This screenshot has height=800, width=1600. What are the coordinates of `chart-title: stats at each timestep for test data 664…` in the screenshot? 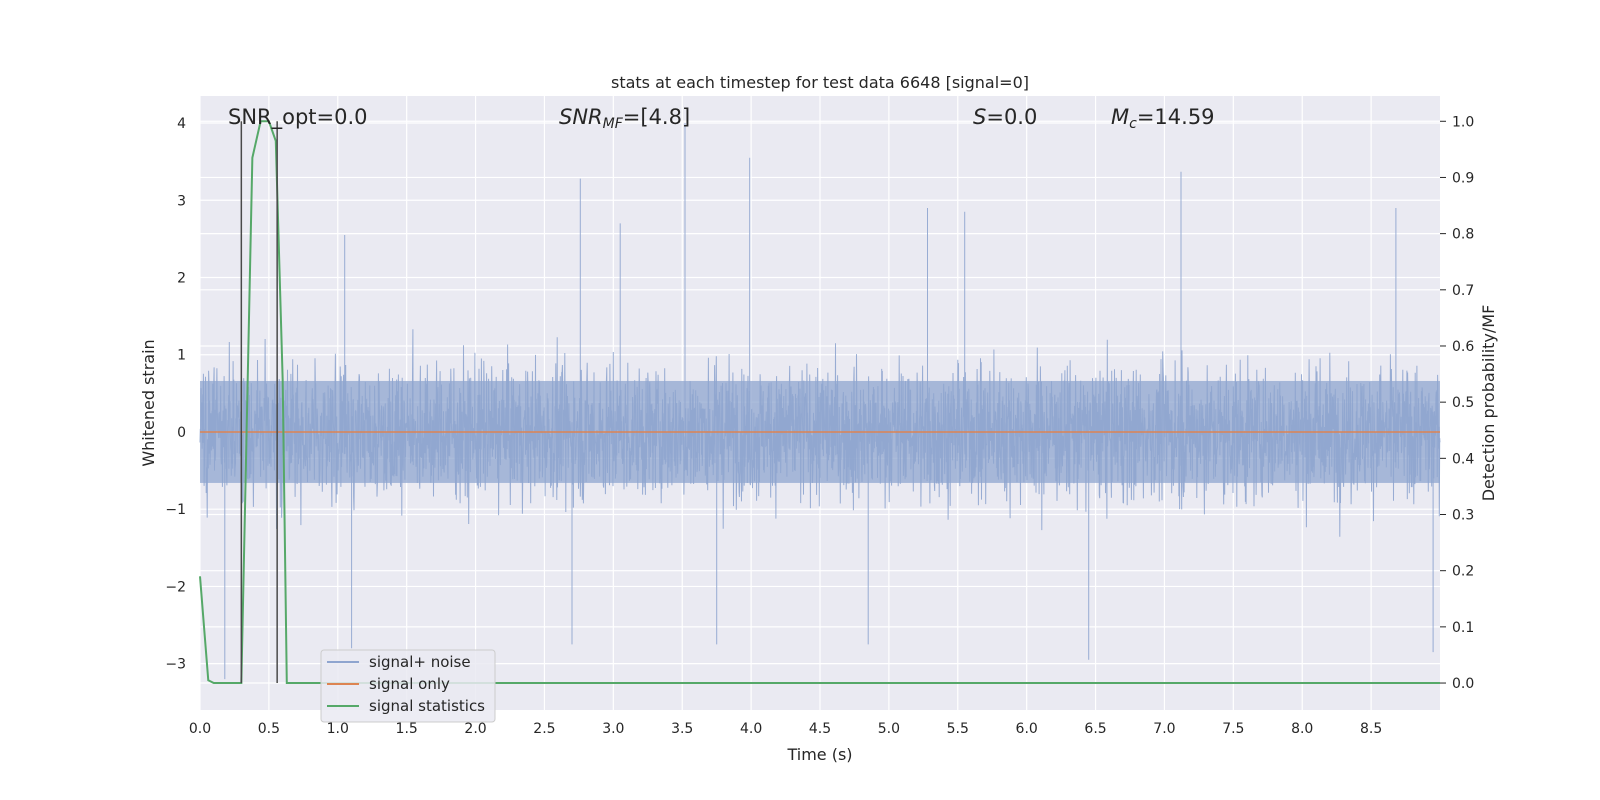 It's located at (820, 82).